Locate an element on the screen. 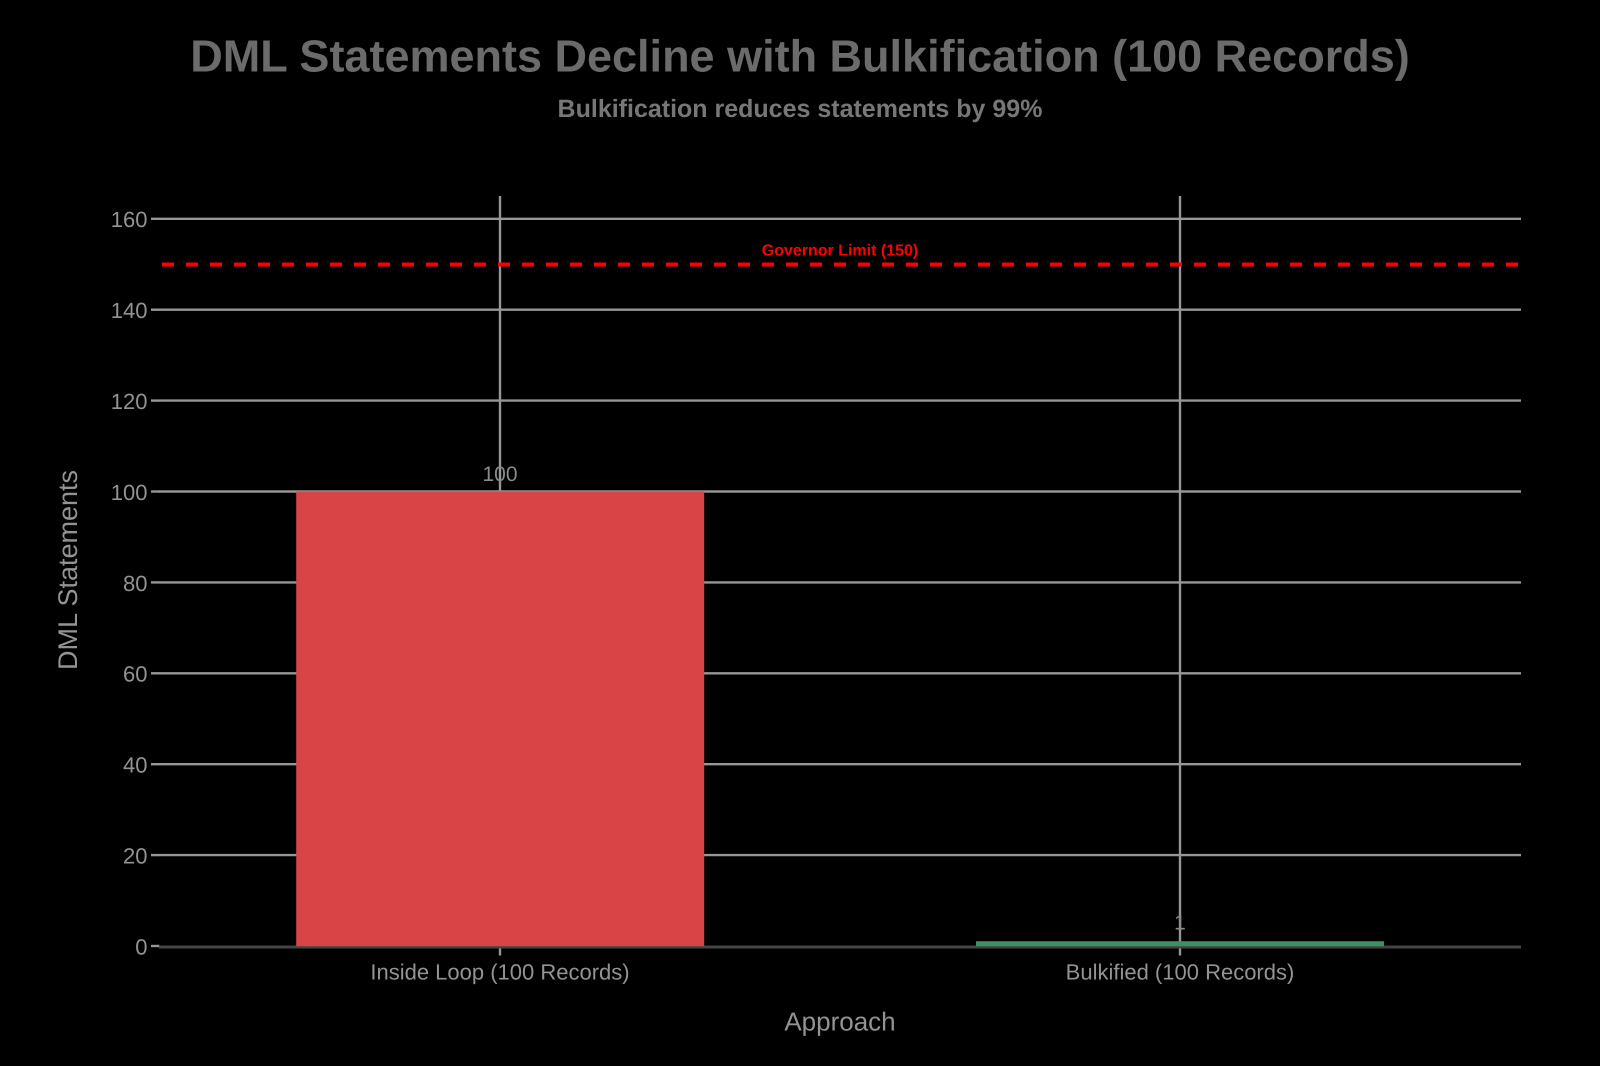 This screenshot has width=1600, height=1066. svg-text:Bulkification reduces statemen: Bulkification reduces statements by 99% is located at coordinates (800, 109).